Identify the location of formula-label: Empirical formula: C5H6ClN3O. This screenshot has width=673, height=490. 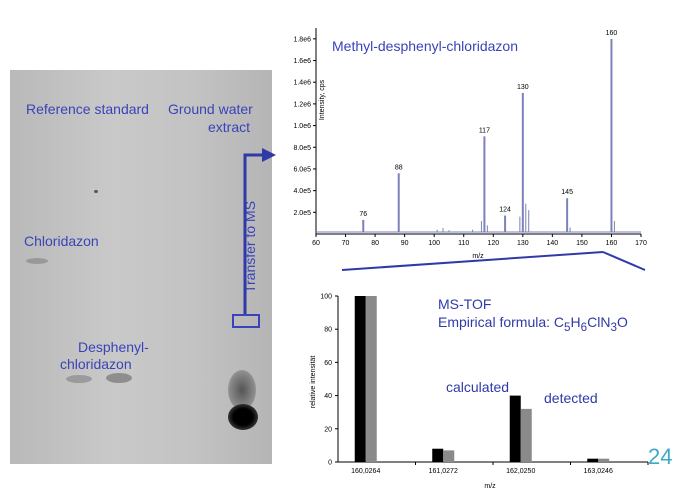
(533, 325).